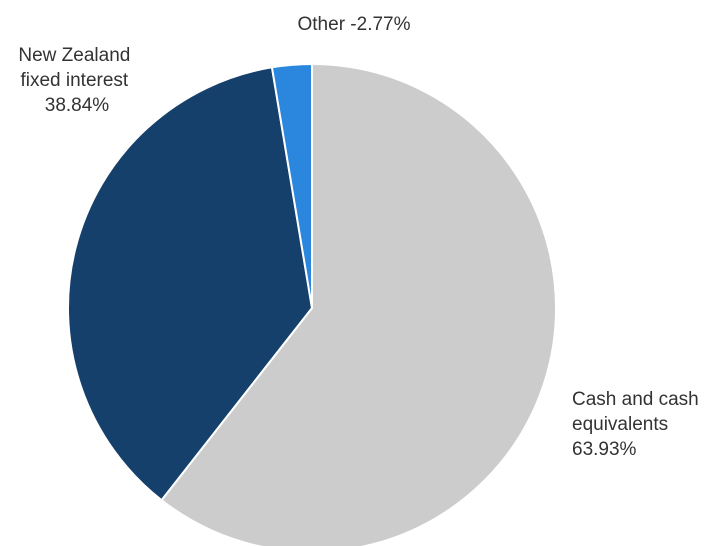 The image size is (717, 546). I want to click on label-other-line-1: Other -2.77%, so click(354, 24).